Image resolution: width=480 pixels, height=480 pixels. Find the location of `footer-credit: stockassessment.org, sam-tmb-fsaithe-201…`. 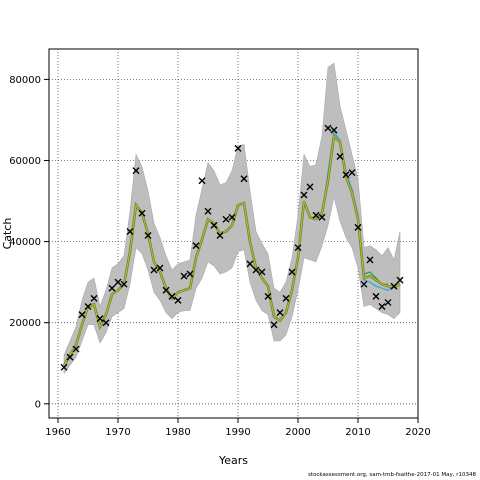

footer-credit: stockassessment.org, sam-tmb-fsaithe-201… is located at coordinates (392, 475).